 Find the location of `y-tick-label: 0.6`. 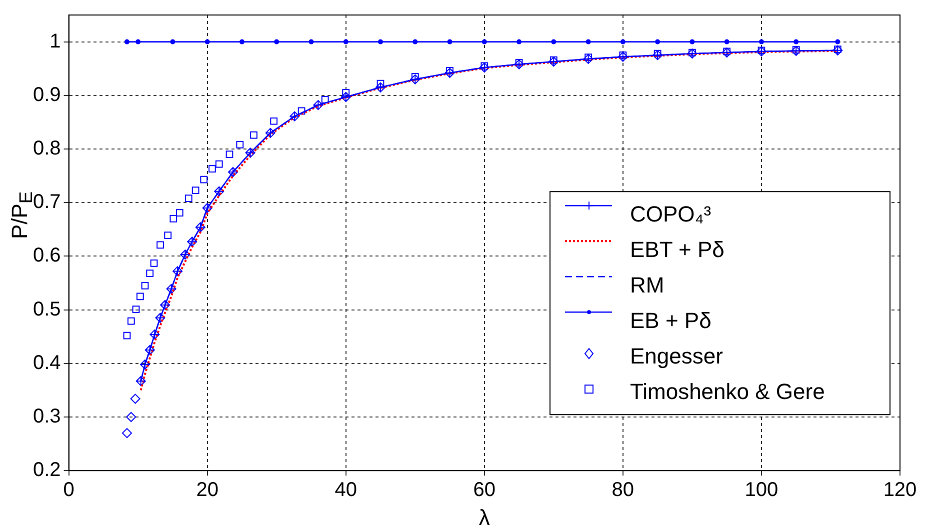

y-tick-label: 0.6 is located at coordinates (46, 255).